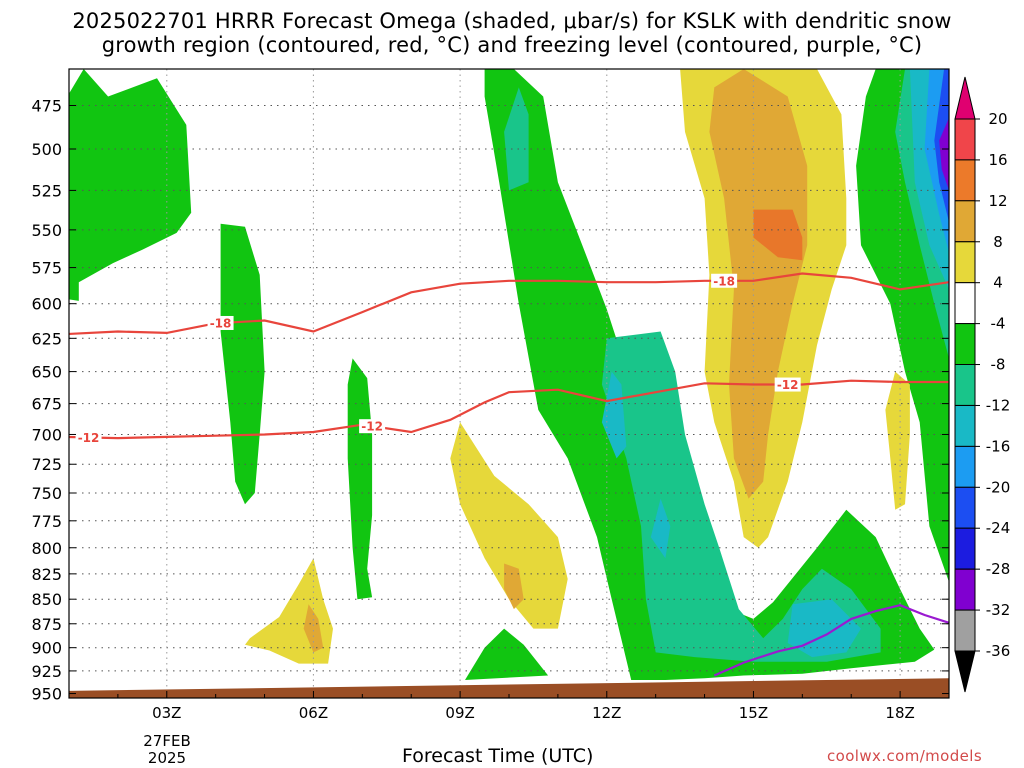 The image size is (1024, 768). What do you see at coordinates (46, 521) in the screenshot?
I see `y-tick-label: 775` at bounding box center [46, 521].